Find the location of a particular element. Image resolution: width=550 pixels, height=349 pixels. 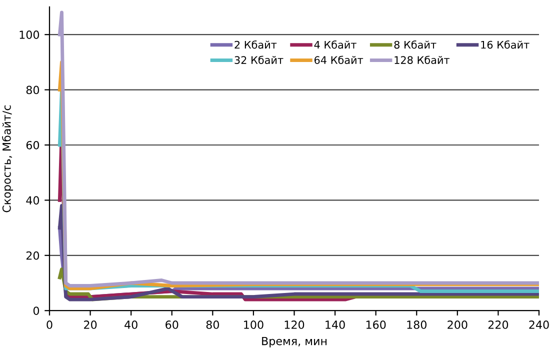

x-tick-label: 220 is located at coordinates (498, 324).